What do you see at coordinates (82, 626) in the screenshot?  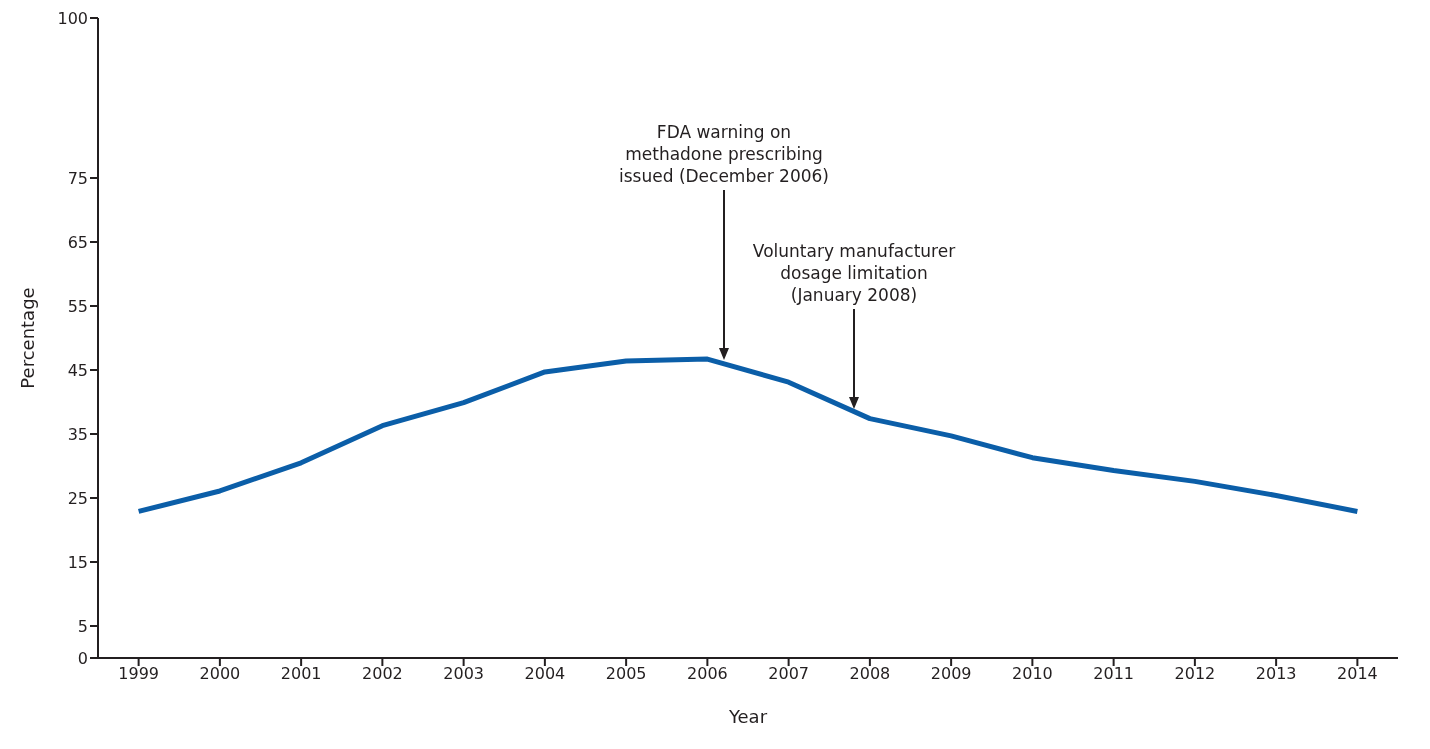 I see `y-tick-label: 5` at bounding box center [82, 626].